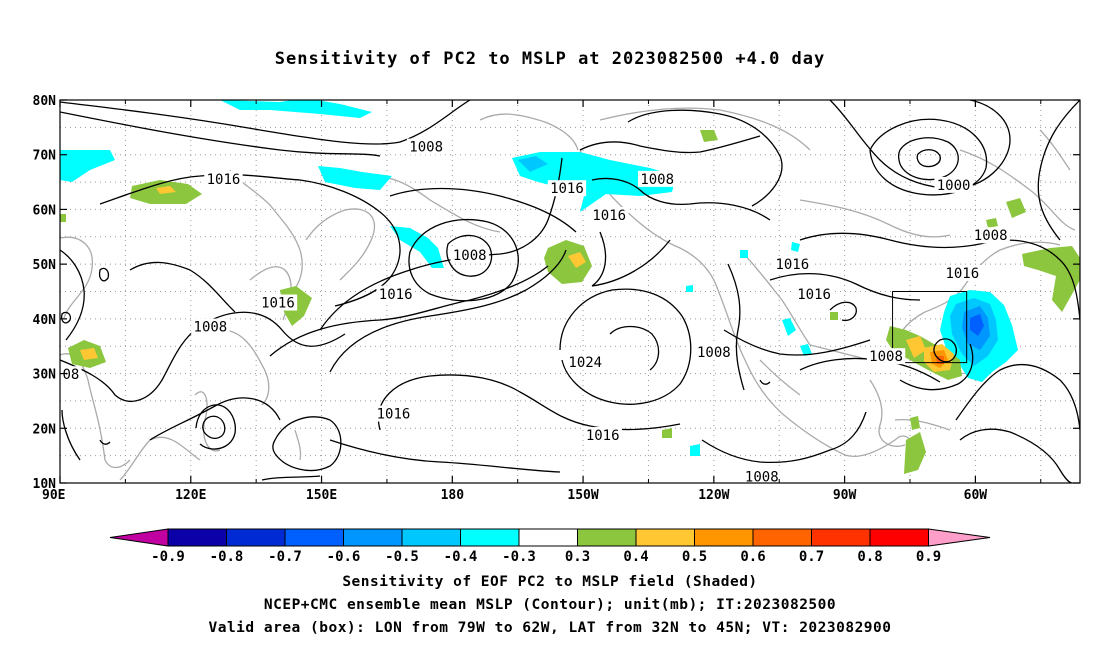  Describe the element at coordinates (461, 557) in the screenshot. I see `colorbar-label: -0.4` at that location.